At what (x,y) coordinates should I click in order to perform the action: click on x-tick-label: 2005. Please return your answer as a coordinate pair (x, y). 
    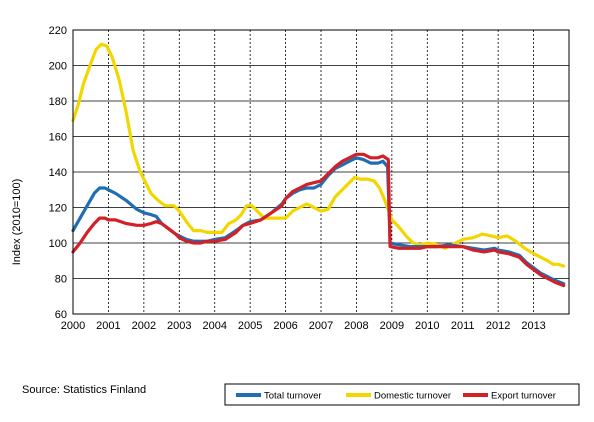
    Looking at the image, I should click on (250, 326).